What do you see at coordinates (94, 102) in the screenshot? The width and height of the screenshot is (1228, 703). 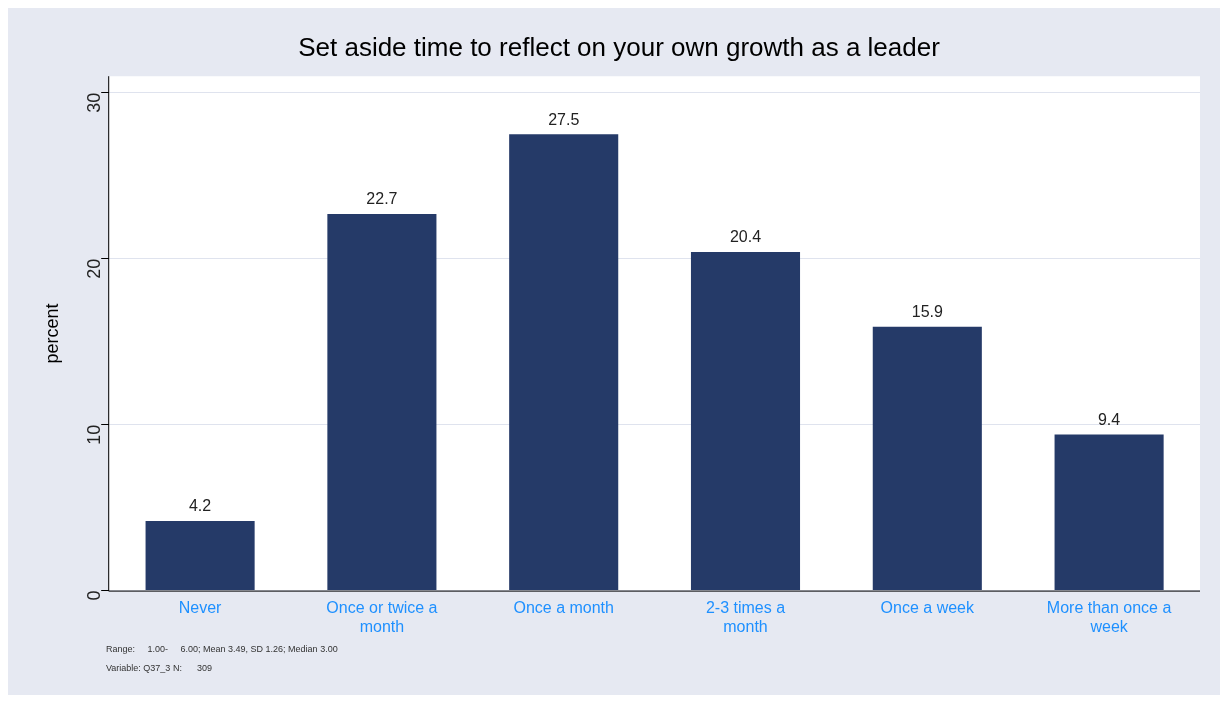 I see `y-tick-label: 30` at bounding box center [94, 102].